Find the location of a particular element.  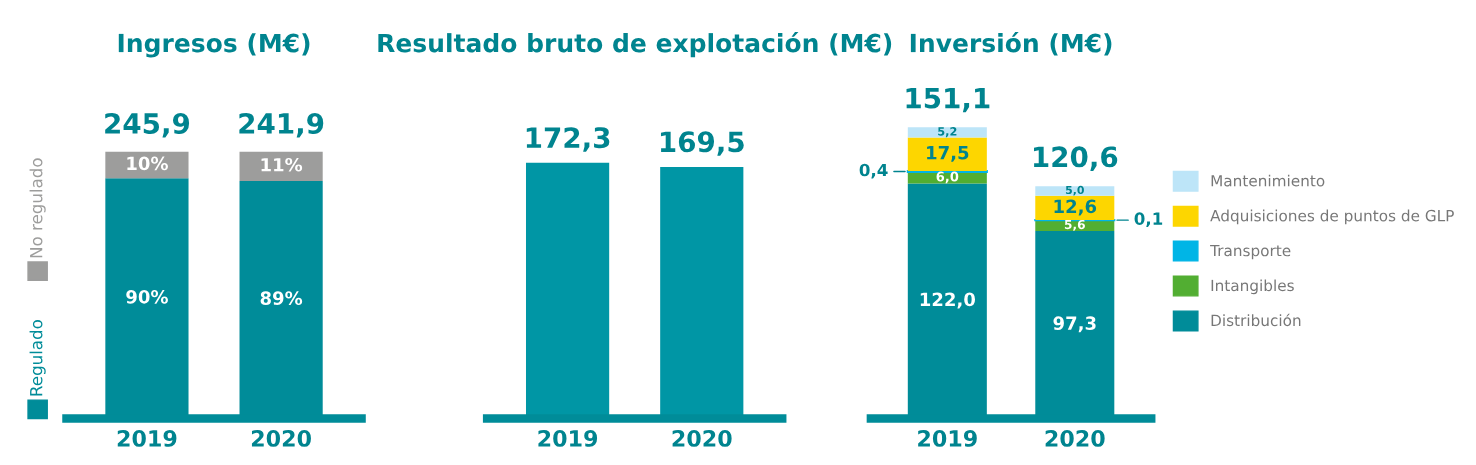

text: Regulado is located at coordinates (37, 358).